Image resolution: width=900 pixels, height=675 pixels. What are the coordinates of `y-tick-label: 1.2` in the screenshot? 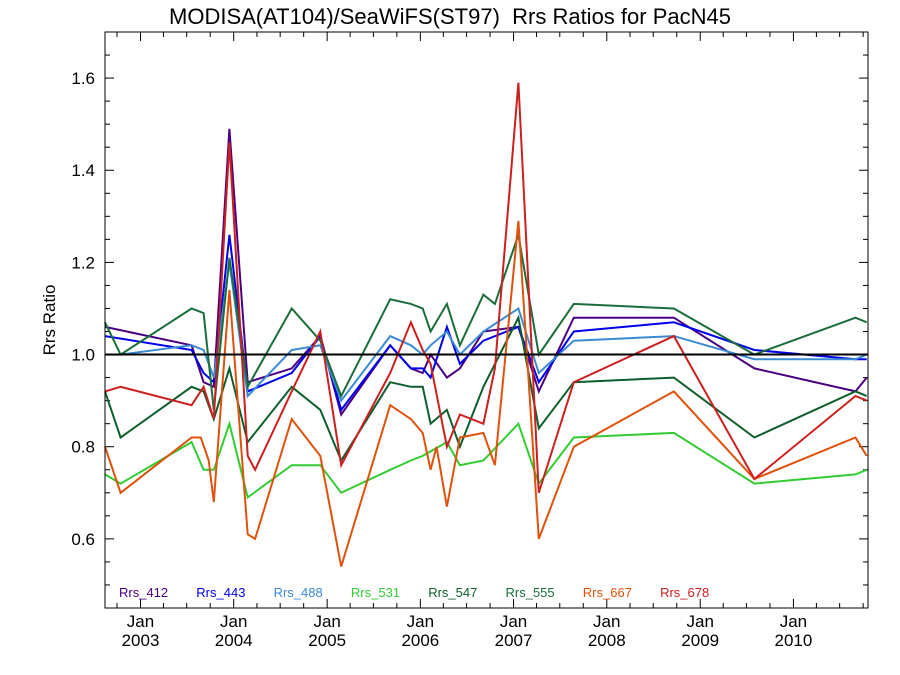 It's located at (83, 262).